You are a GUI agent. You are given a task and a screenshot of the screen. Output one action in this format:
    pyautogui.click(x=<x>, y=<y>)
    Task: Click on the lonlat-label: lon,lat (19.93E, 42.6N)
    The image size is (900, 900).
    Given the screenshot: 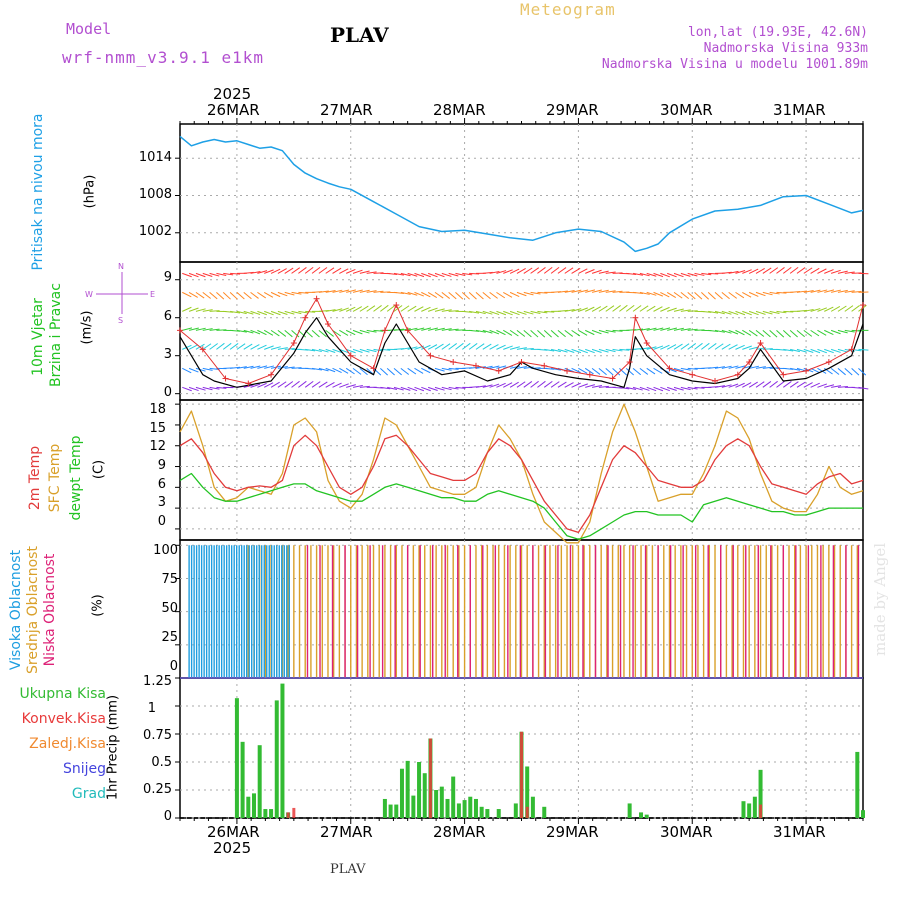 What is the action you would take?
    pyautogui.click(x=777, y=32)
    